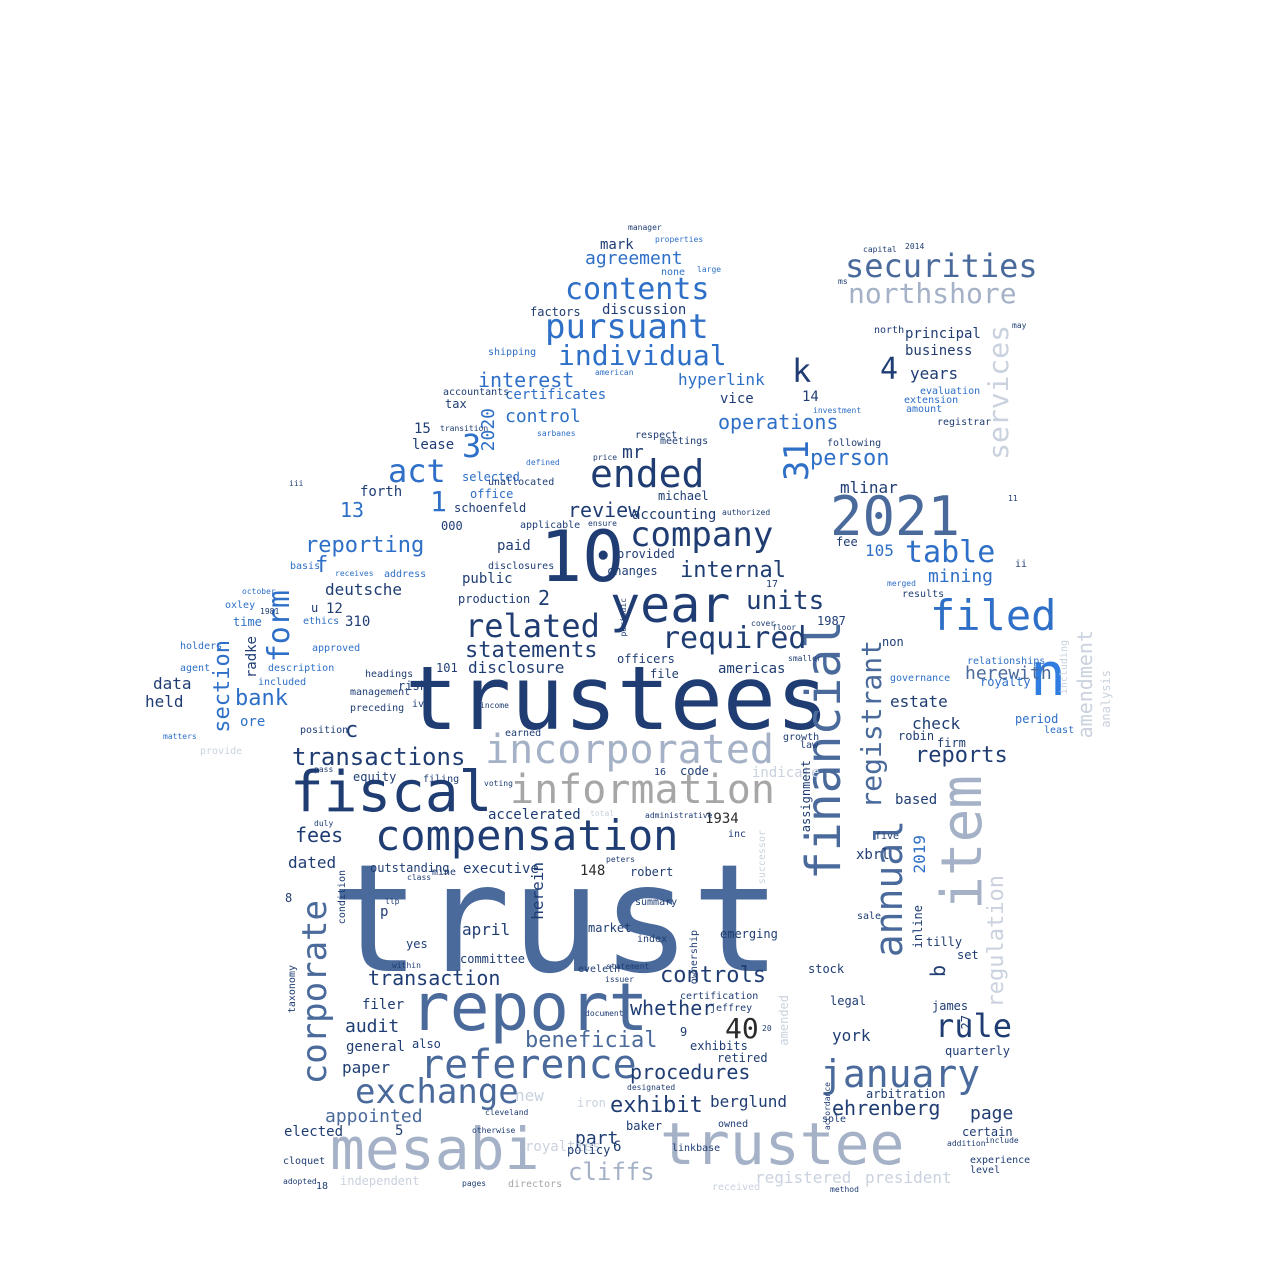 This screenshot has width=1280, height=1280. Describe the element at coordinates (381, 492) in the screenshot. I see `word-forth: forth` at that location.